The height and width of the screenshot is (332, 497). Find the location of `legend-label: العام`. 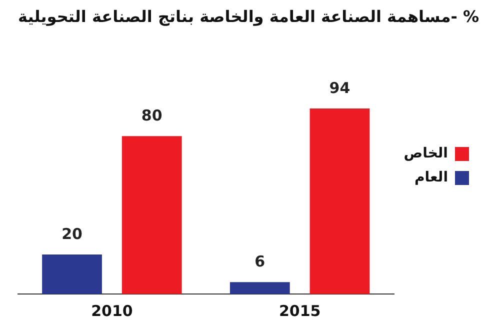

legend-label: العام is located at coordinates (431, 178).